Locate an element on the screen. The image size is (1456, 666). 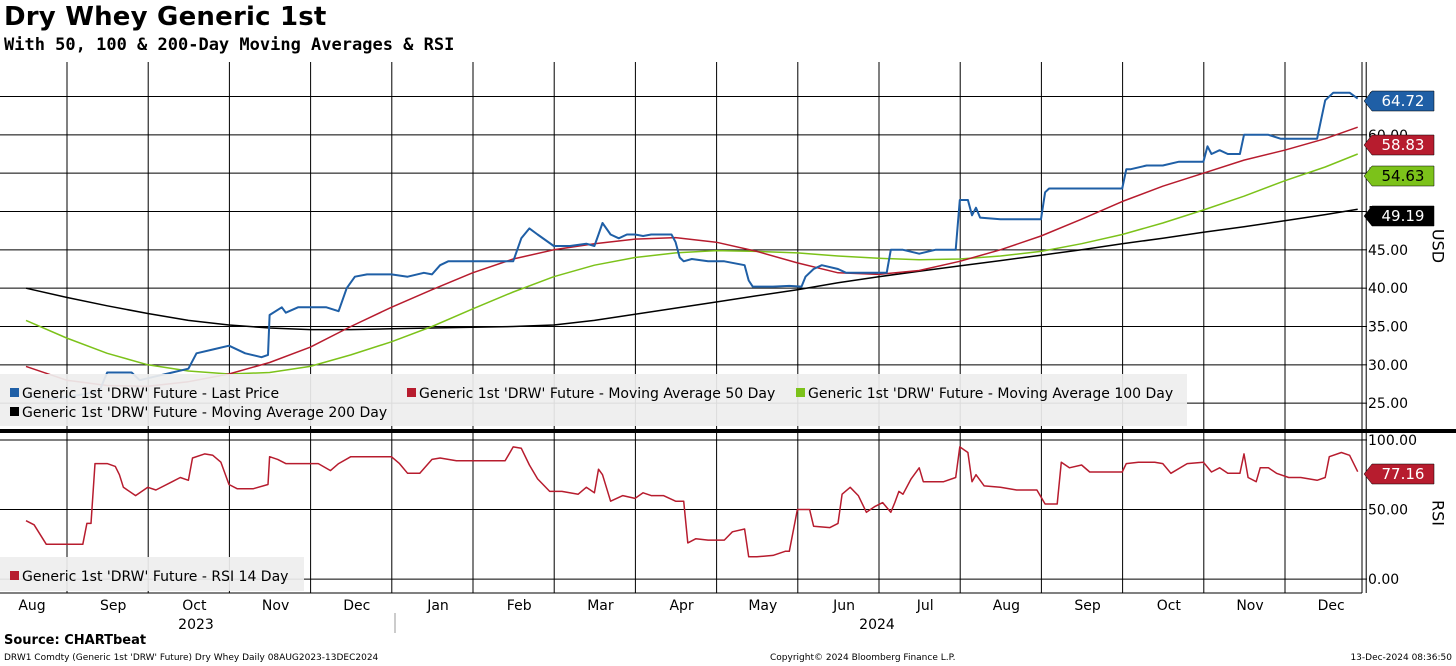
legend-label-rsi: Generic 1st 'DRW' Future - RSI 14 Day is located at coordinates (155, 577).